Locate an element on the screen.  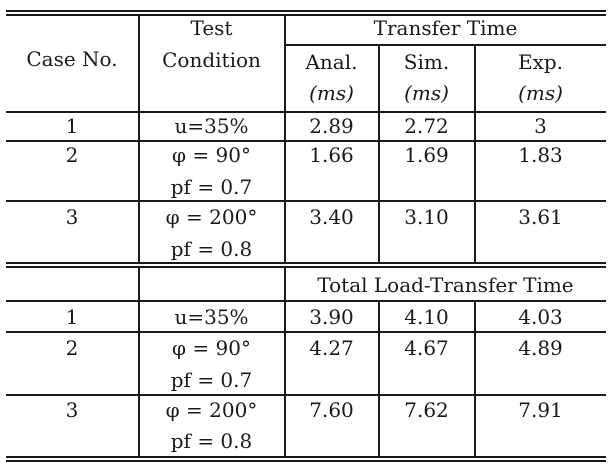
table-cell-anal: 4.27 is located at coordinates (331, 348).